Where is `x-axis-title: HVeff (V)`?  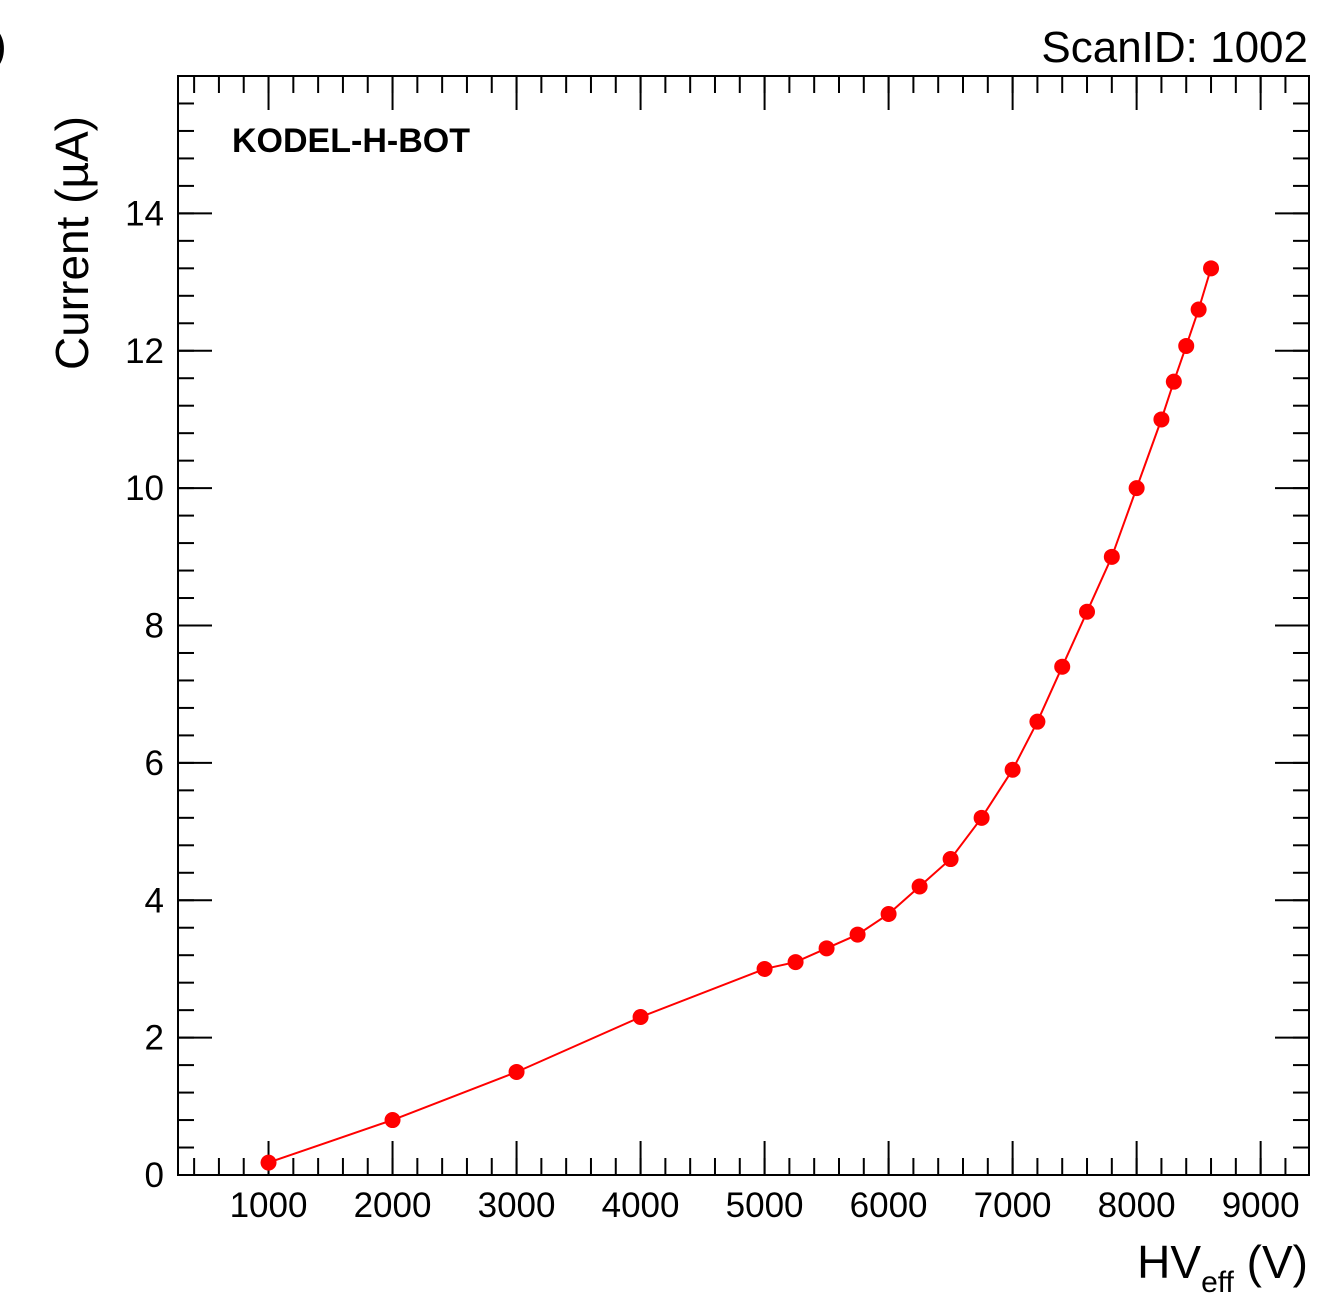
x-axis-title: HVeff (V) is located at coordinates (1222, 1267).